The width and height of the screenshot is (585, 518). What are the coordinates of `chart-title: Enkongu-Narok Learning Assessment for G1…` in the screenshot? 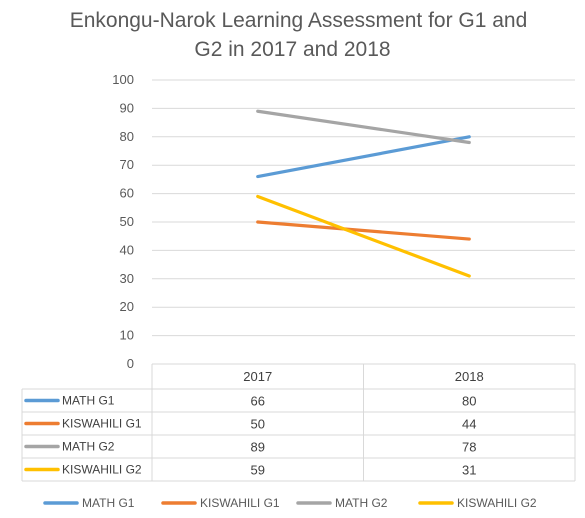 It's located at (292, 35).